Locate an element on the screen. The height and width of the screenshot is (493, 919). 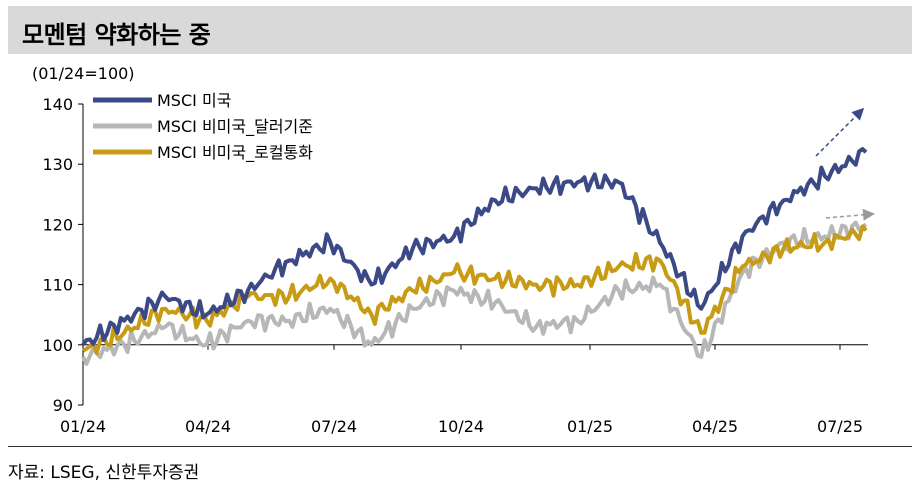
x-tick-label: 07/24 is located at coordinates (334, 426).